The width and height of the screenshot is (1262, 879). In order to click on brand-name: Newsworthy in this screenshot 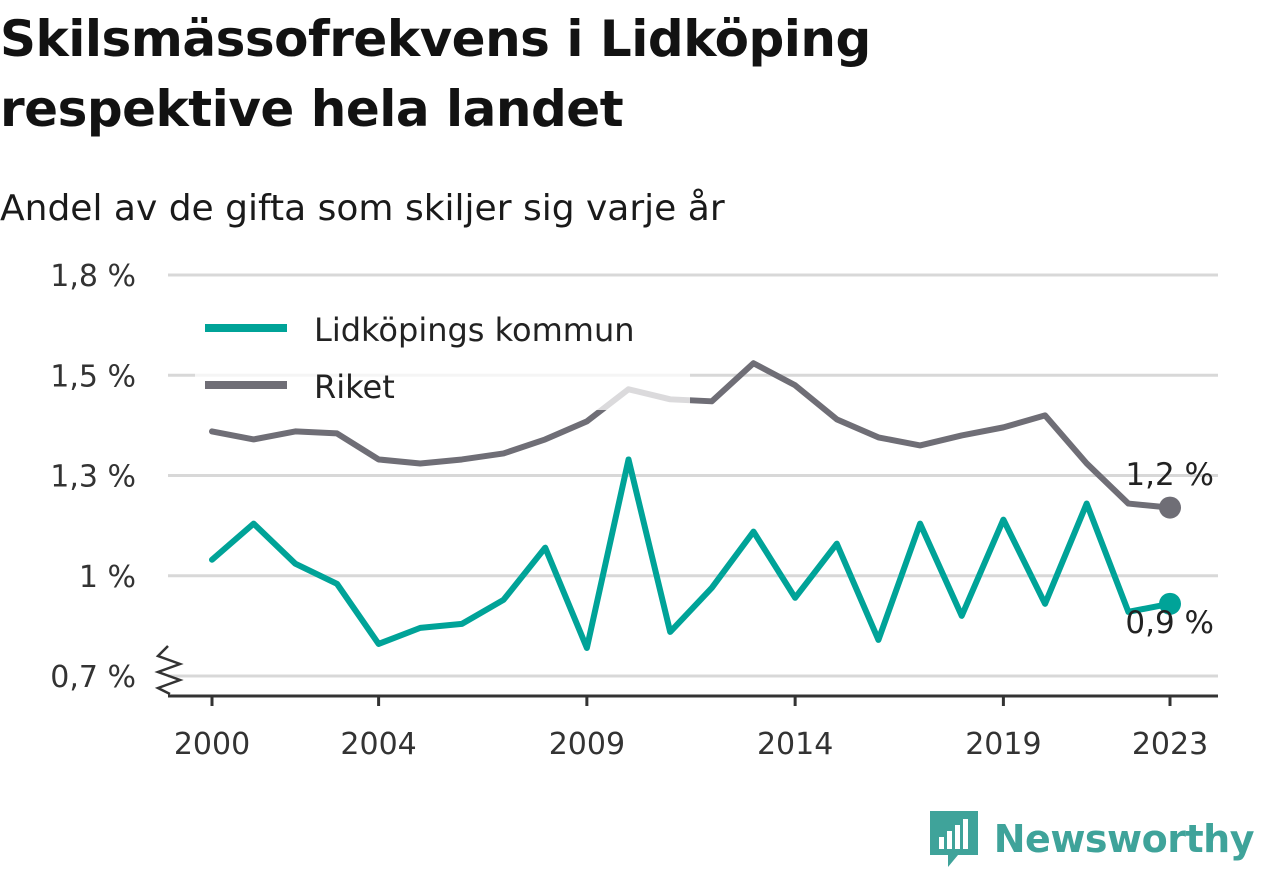, I will do `click(1124, 839)`.